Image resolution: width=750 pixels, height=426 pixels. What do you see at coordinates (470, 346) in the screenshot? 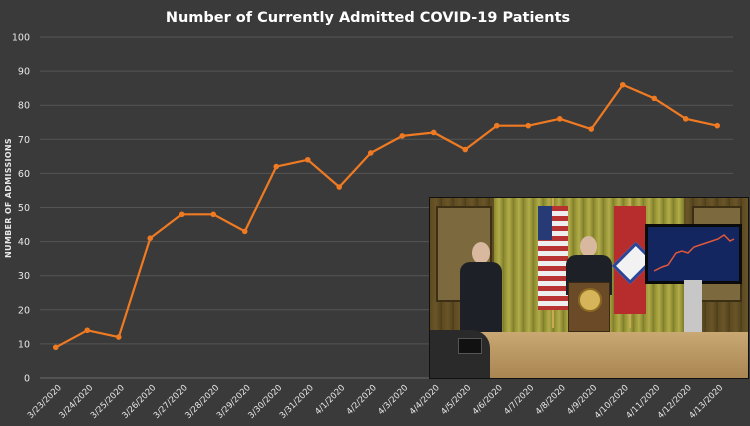
I see `camera-phone-icon` at bounding box center [470, 346].